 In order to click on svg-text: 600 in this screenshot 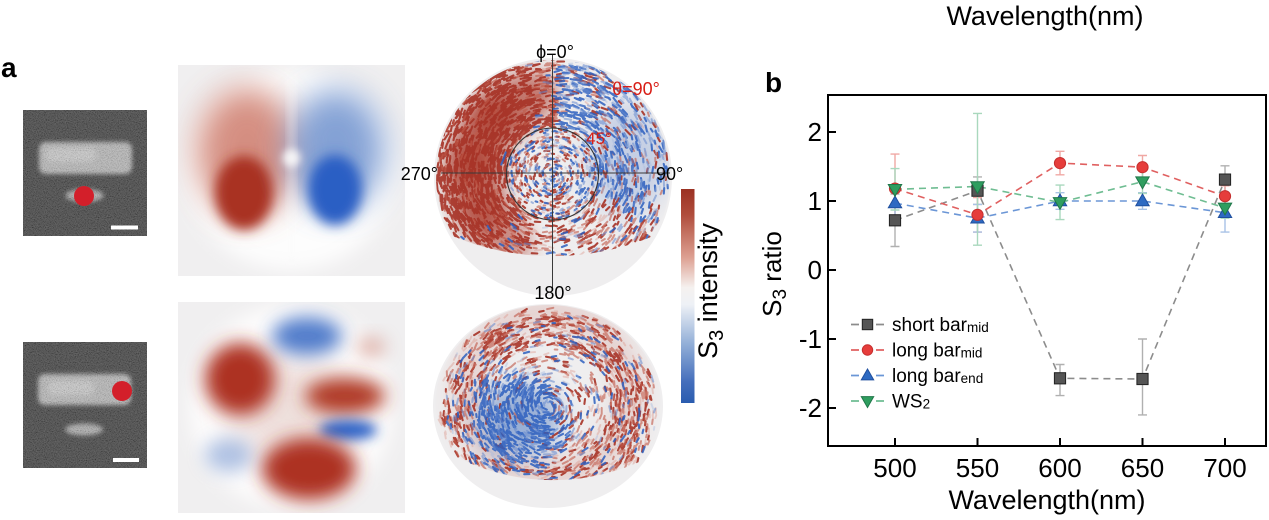, I will do `click(1059, 468)`.